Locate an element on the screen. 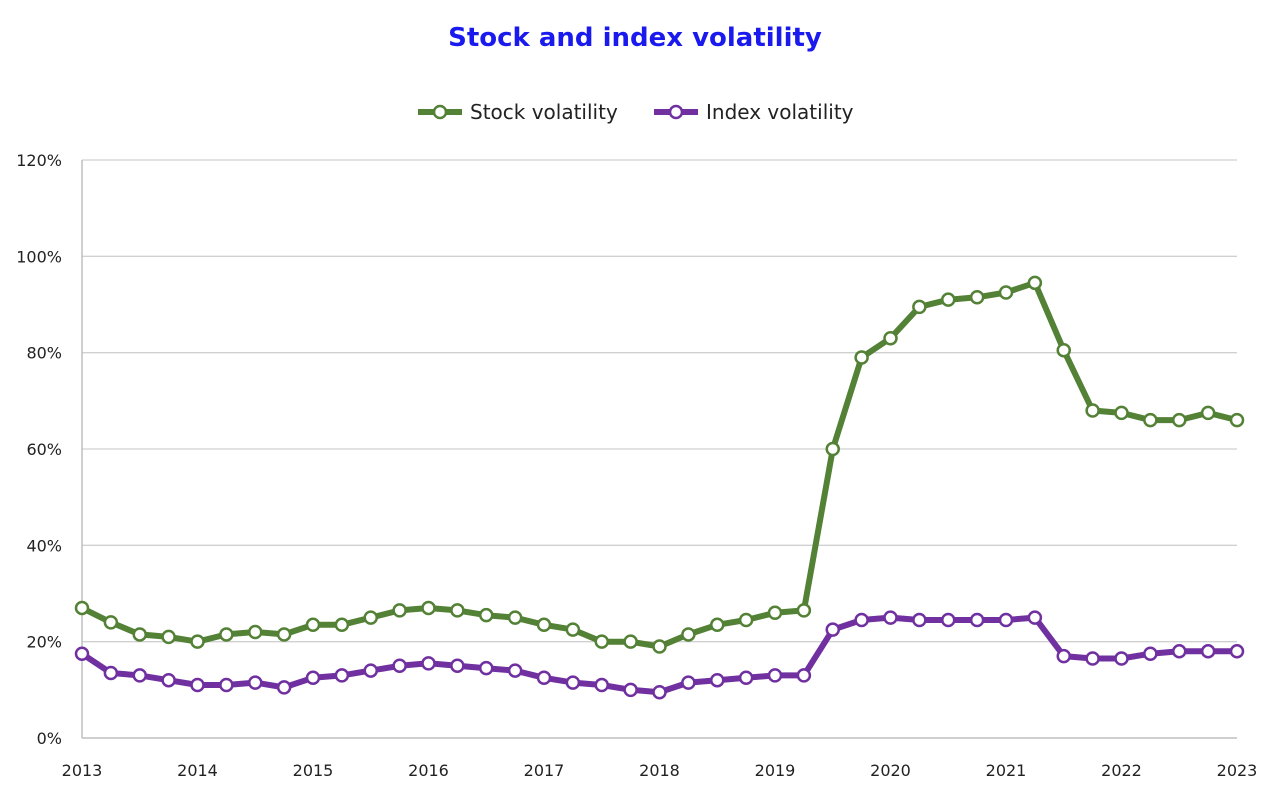 This screenshot has width=1271, height=790. y-tick-label: 120% is located at coordinates (39, 160).